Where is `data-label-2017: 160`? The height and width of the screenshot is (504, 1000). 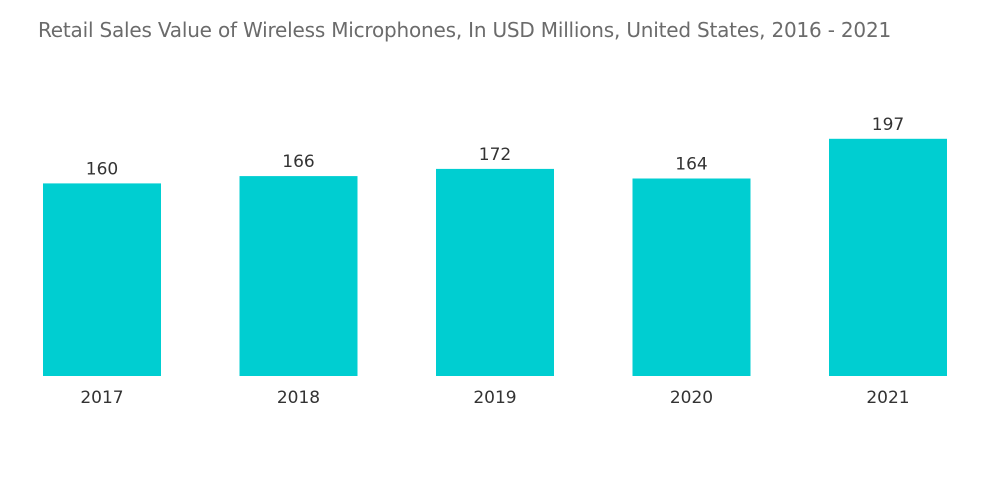 data-label-2017: 160 is located at coordinates (102, 169).